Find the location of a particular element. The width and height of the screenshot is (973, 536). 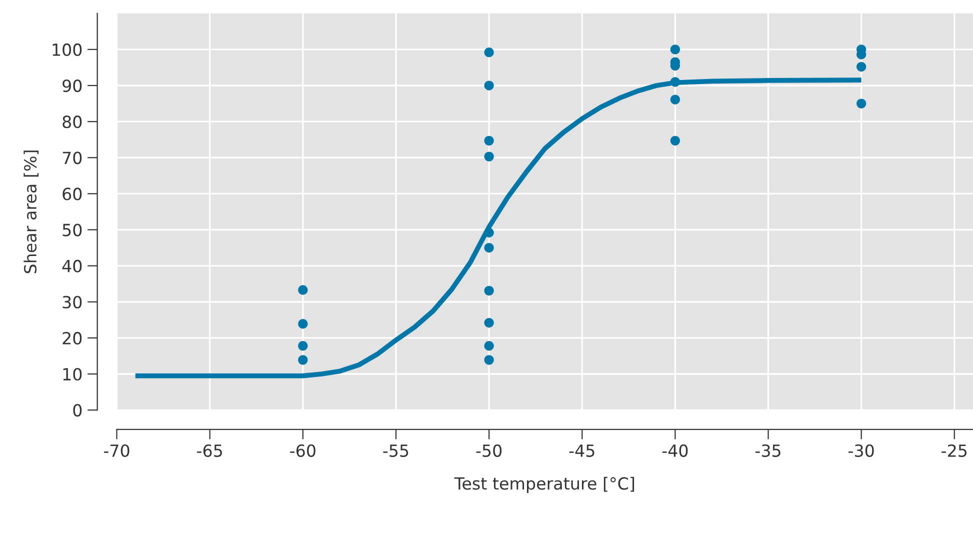

x-tick-label: -60 is located at coordinates (303, 450).